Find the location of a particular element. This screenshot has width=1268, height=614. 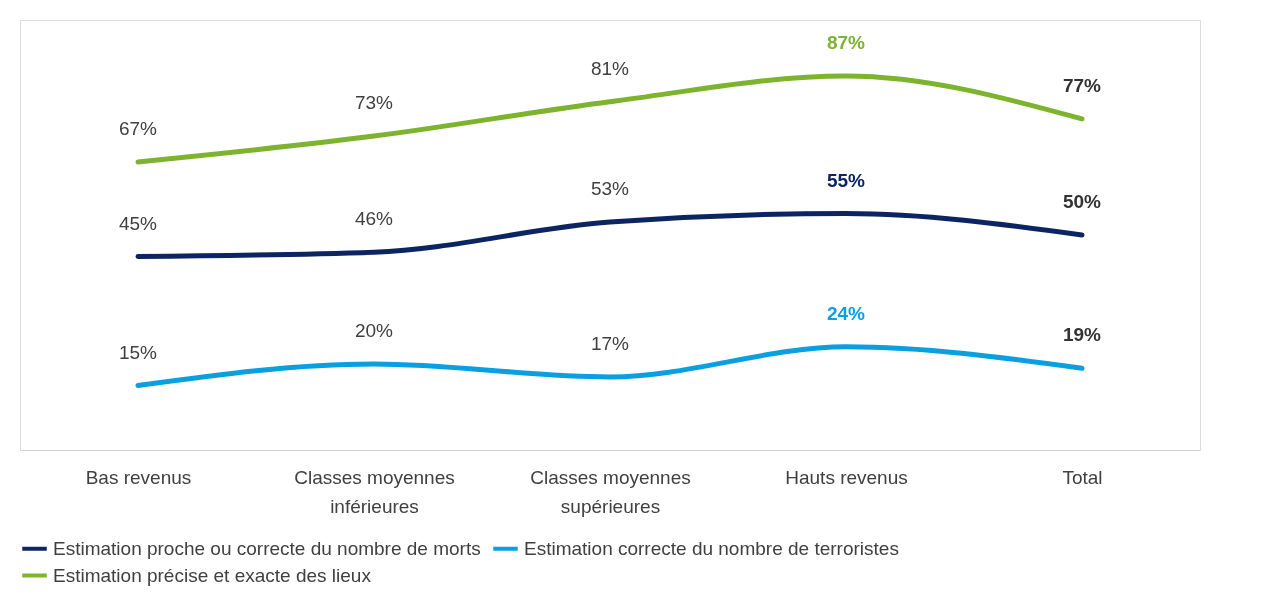

x-tick-label: Bas revenus is located at coordinates (138, 477).